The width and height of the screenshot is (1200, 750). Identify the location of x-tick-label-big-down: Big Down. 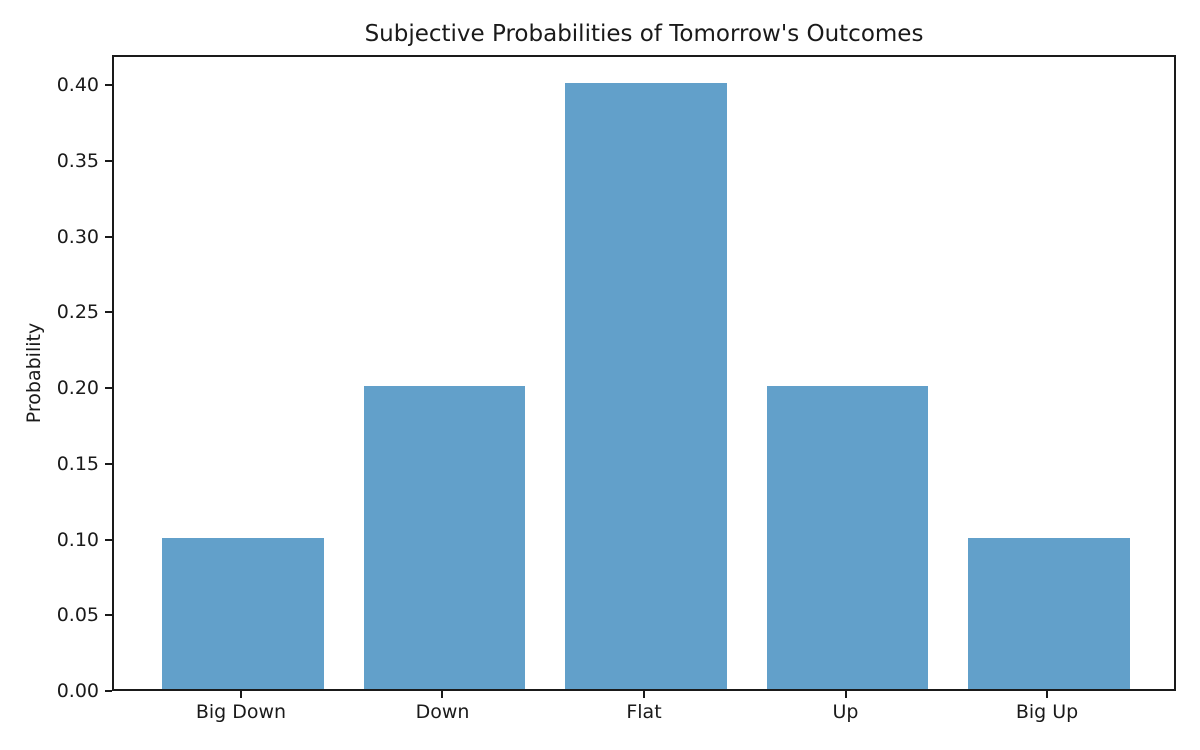
(241, 712).